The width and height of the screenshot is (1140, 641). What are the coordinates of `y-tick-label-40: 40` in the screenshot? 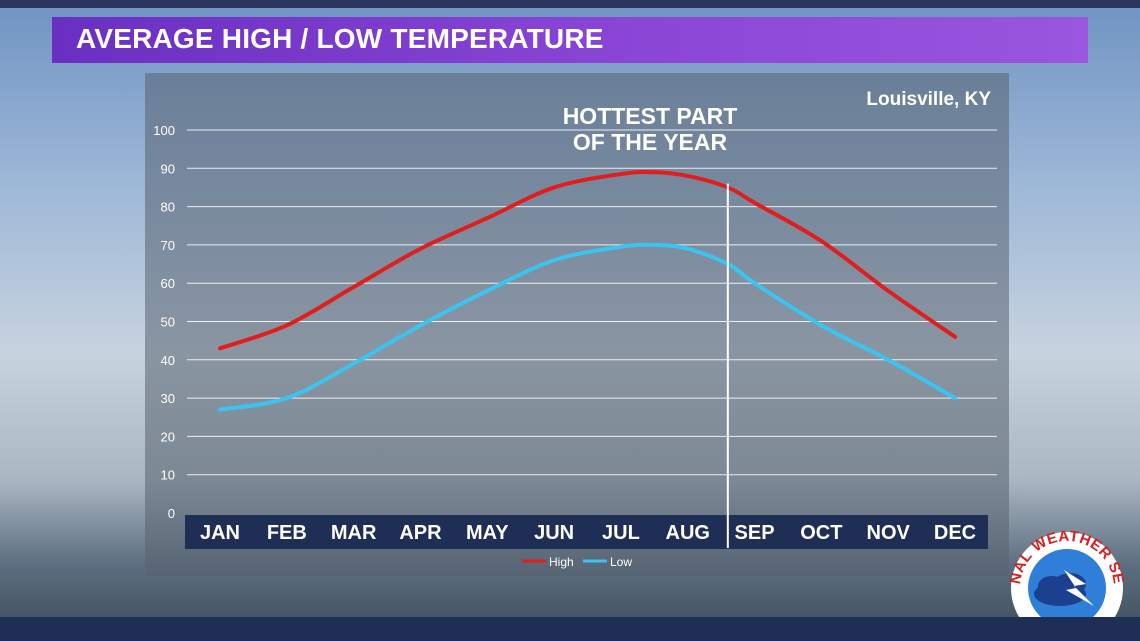 It's located at (168, 360).